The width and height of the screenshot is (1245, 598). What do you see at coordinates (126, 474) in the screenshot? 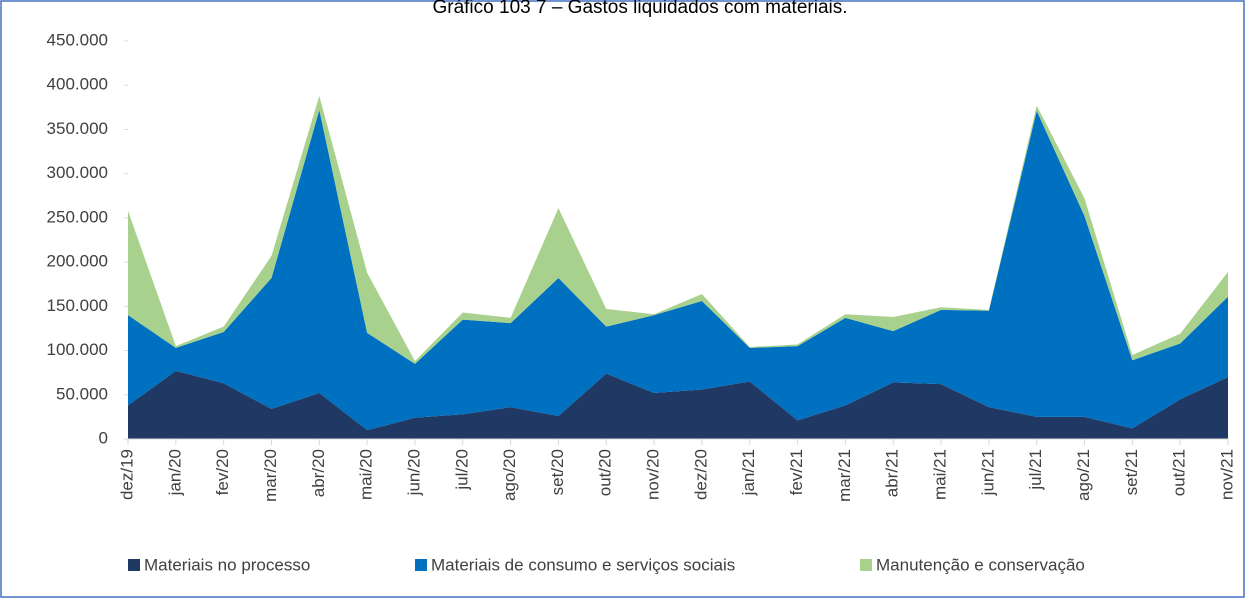
I see `x-tick-label: dez/19` at bounding box center [126, 474].